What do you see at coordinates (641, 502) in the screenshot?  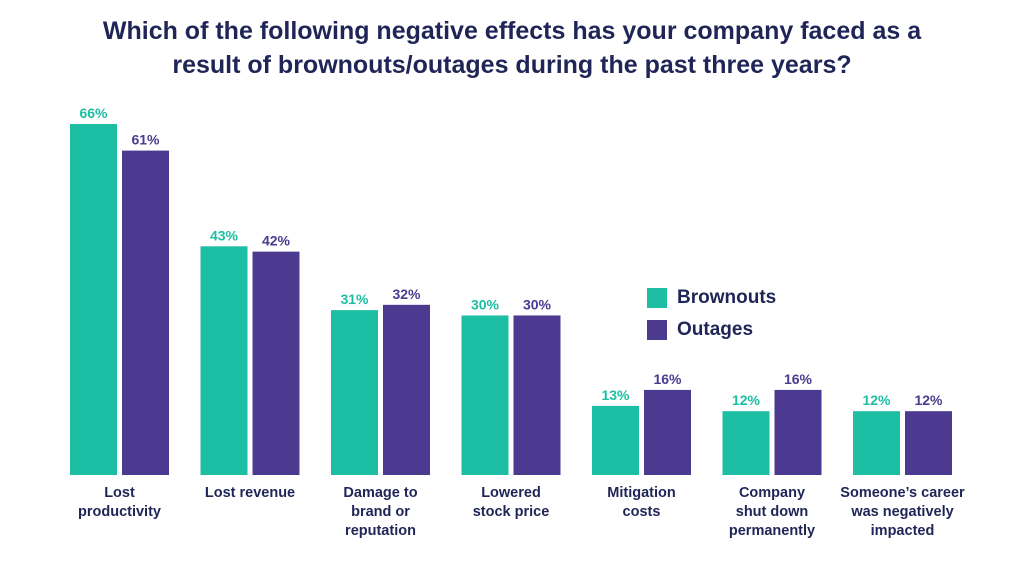 I see `category-label-4: Mitigation costs` at bounding box center [641, 502].